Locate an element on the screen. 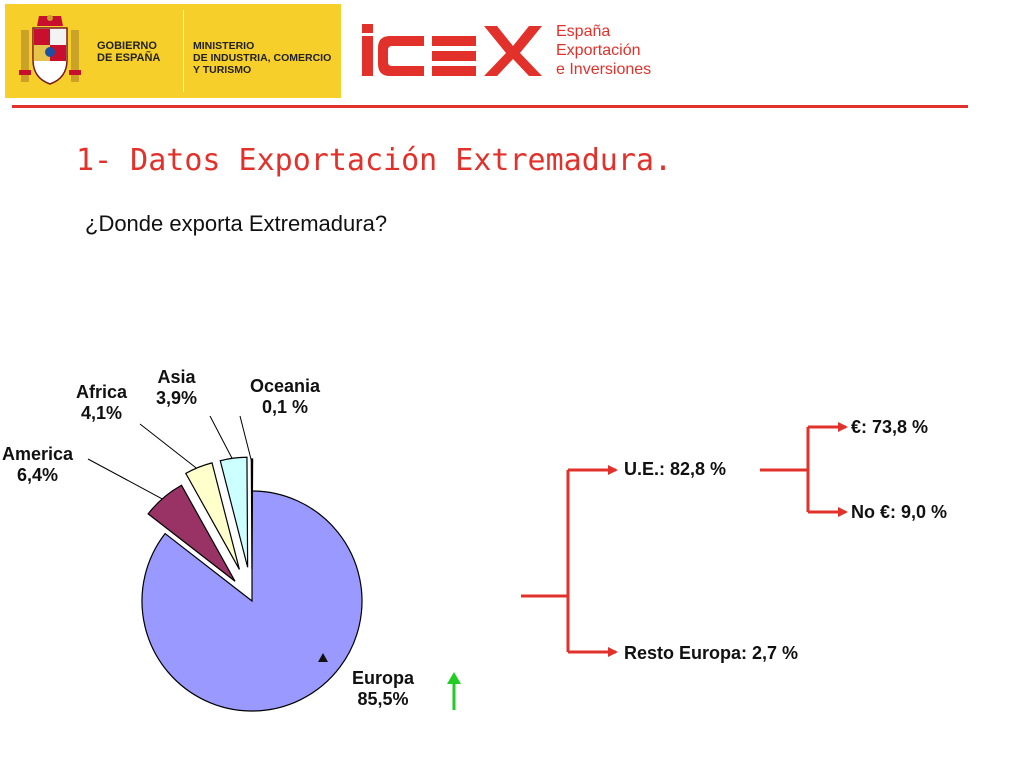  coat-of-arms-icon is located at coordinates (50, 50).